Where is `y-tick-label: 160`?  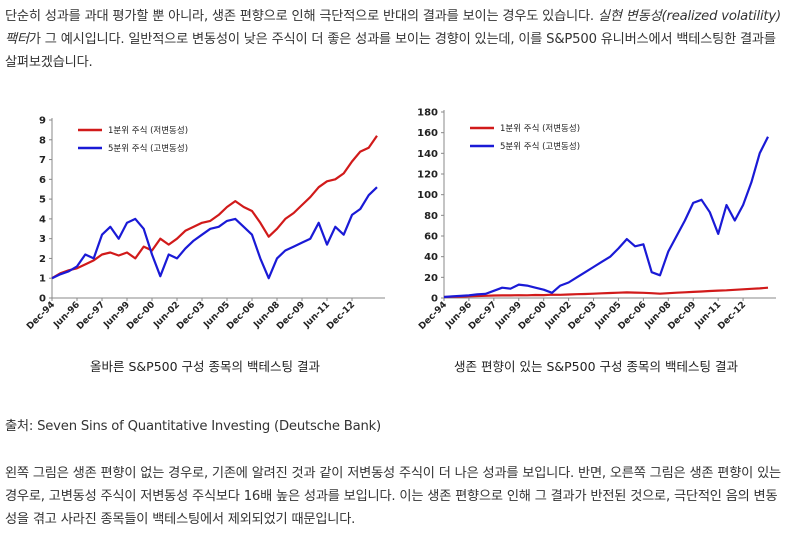 y-tick-label: 160 is located at coordinates (427, 133).